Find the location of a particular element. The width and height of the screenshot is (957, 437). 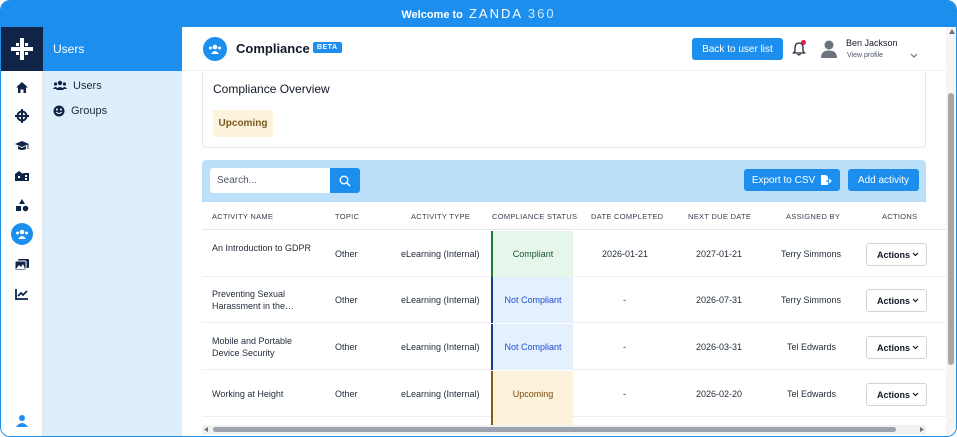

rail-users is located at coordinates (22, 234).